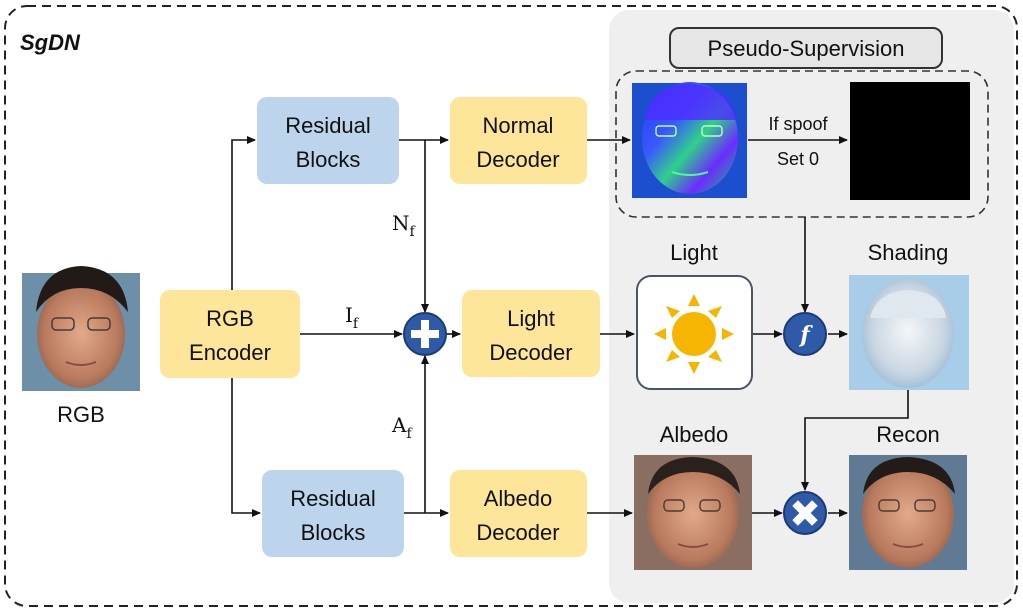  What do you see at coordinates (425, 334) in the screenshot?
I see `add-operator-icon` at bounding box center [425, 334].